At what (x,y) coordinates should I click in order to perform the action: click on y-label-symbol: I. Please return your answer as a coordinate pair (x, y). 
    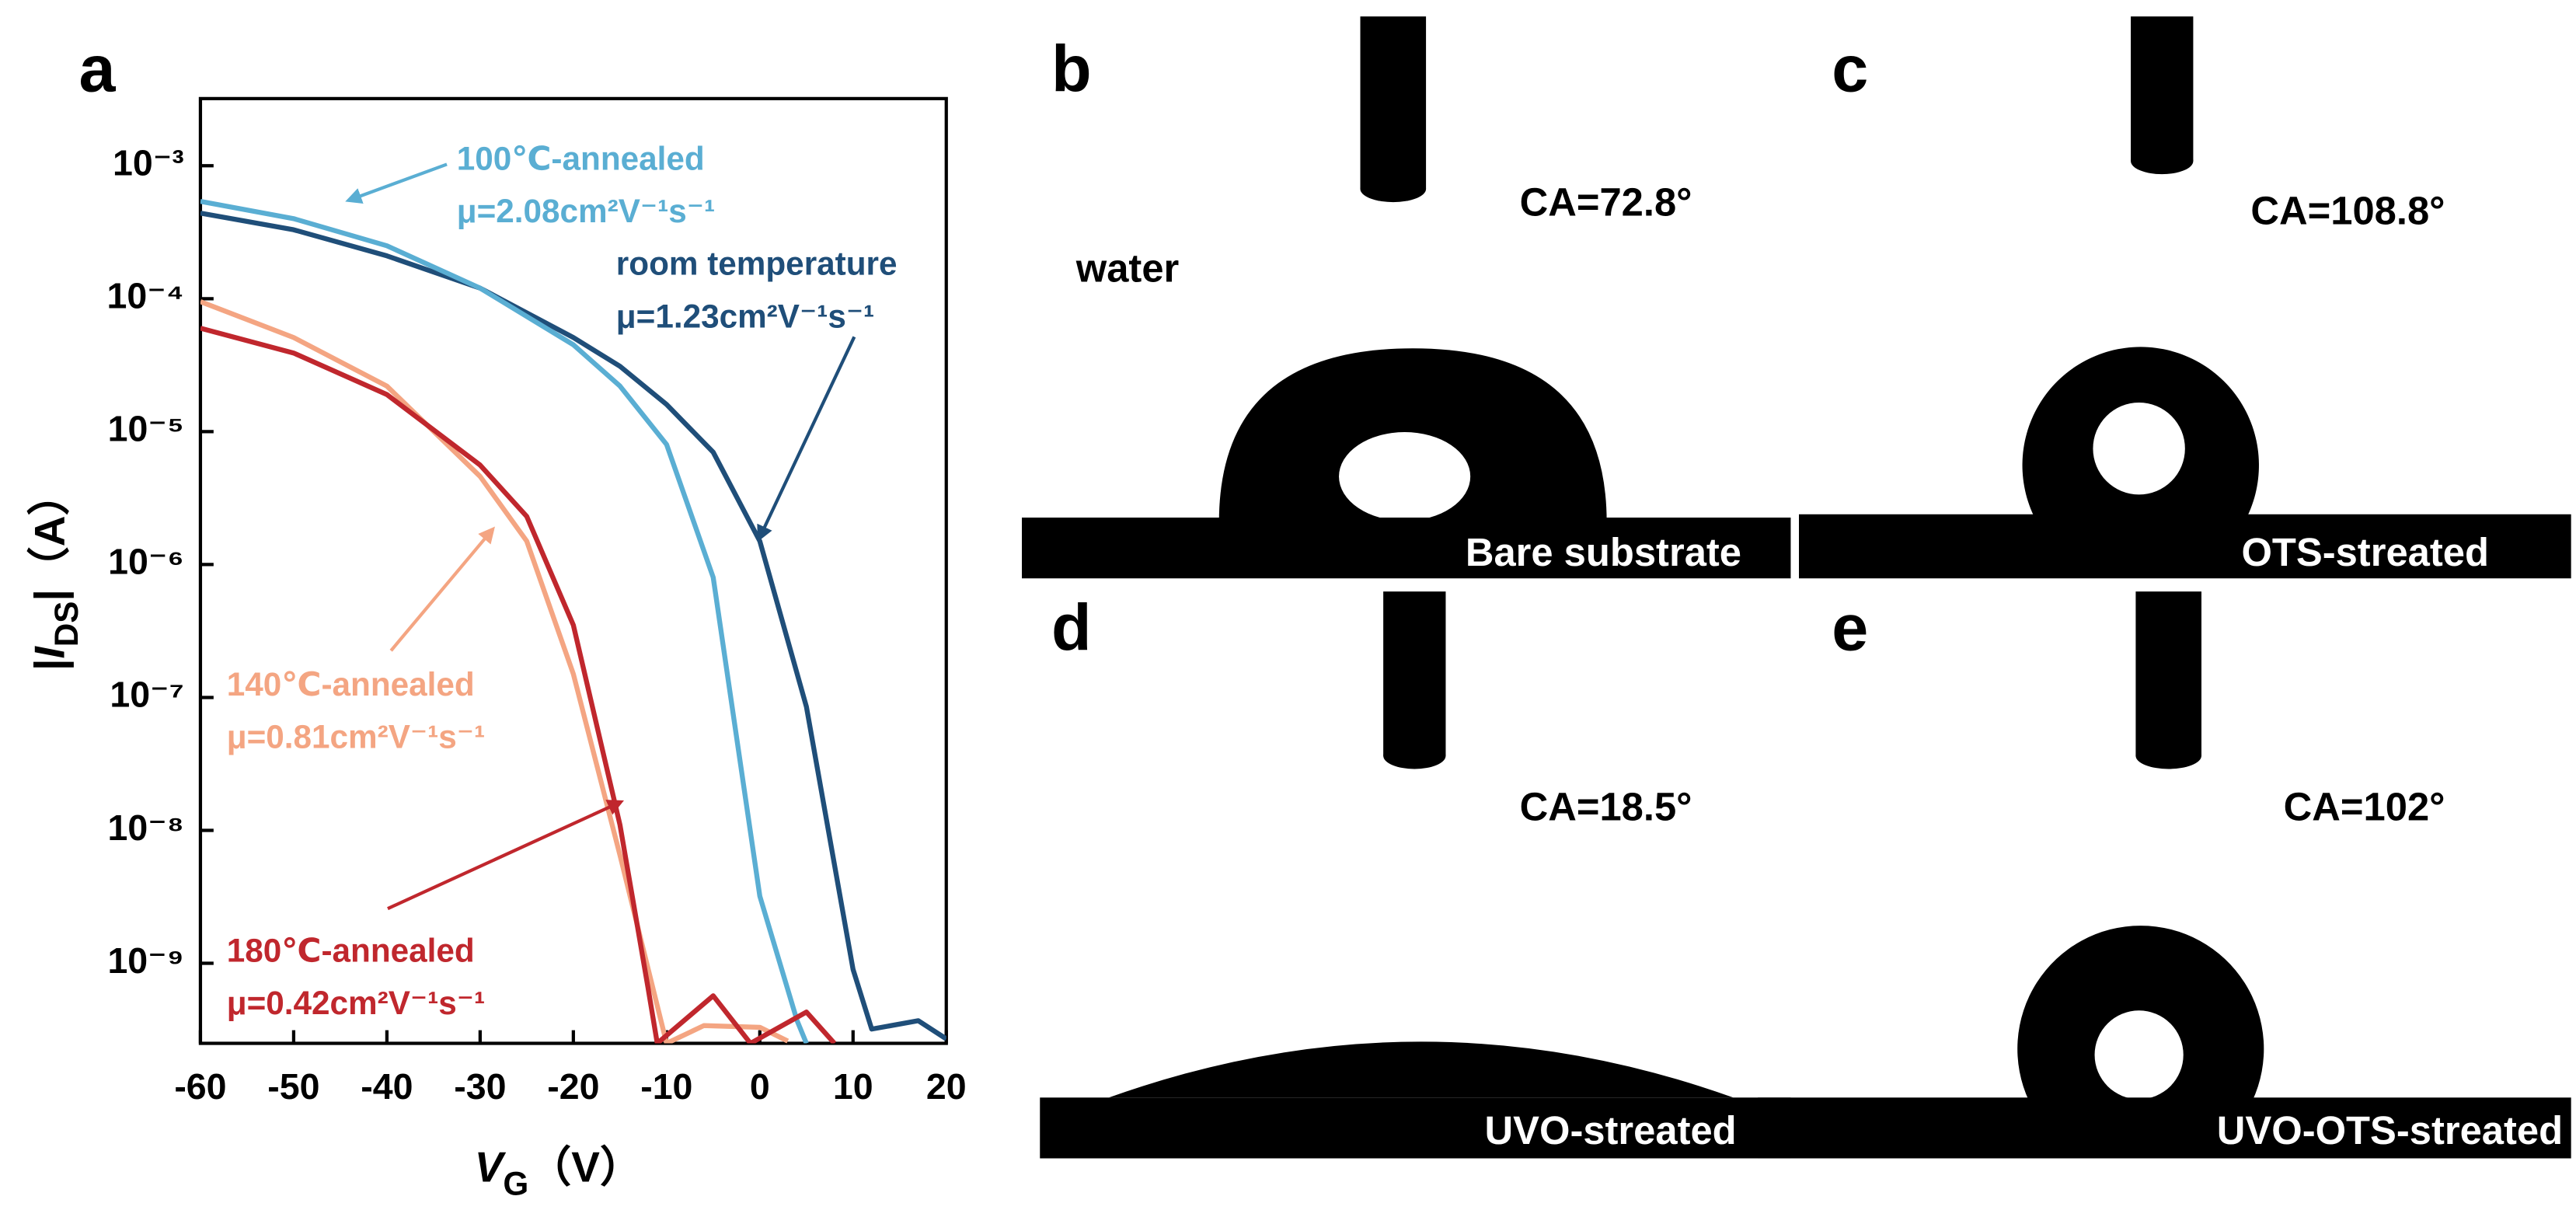
    Looking at the image, I should click on (49, 652).